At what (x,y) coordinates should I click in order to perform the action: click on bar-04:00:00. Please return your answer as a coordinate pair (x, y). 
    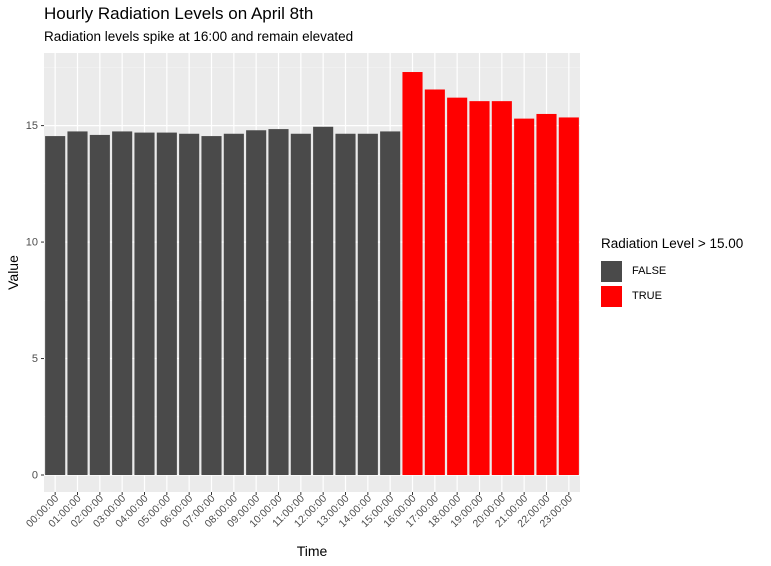
    Looking at the image, I should click on (144, 303).